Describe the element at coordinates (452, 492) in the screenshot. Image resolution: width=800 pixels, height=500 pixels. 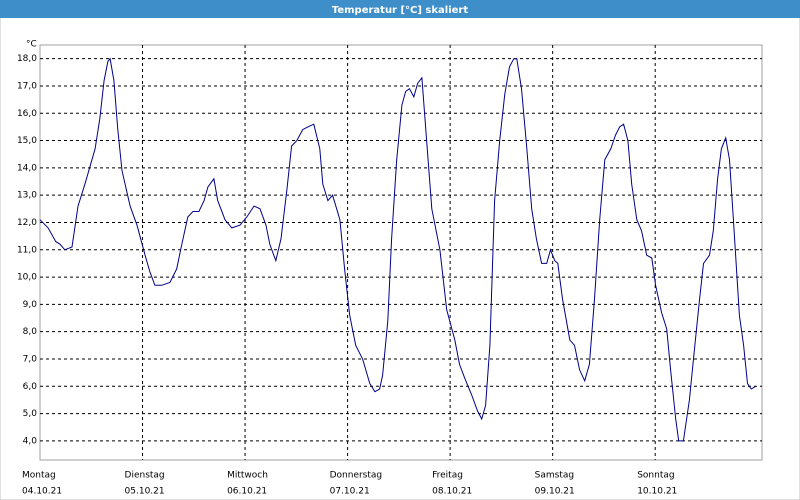
I see `x-tick-date: 08.10.21` at that location.